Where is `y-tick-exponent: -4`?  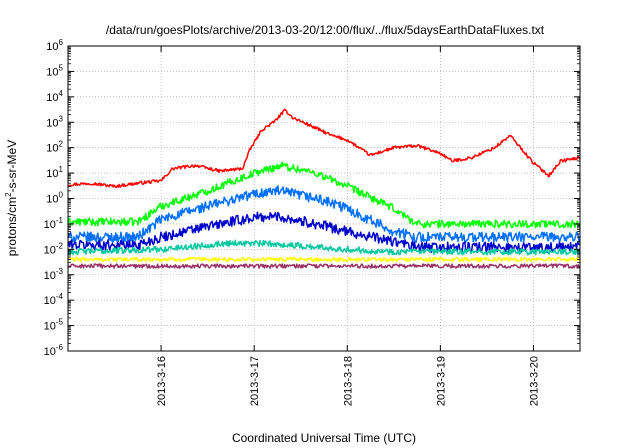
y-tick-exponent: -4 is located at coordinates (60, 296).